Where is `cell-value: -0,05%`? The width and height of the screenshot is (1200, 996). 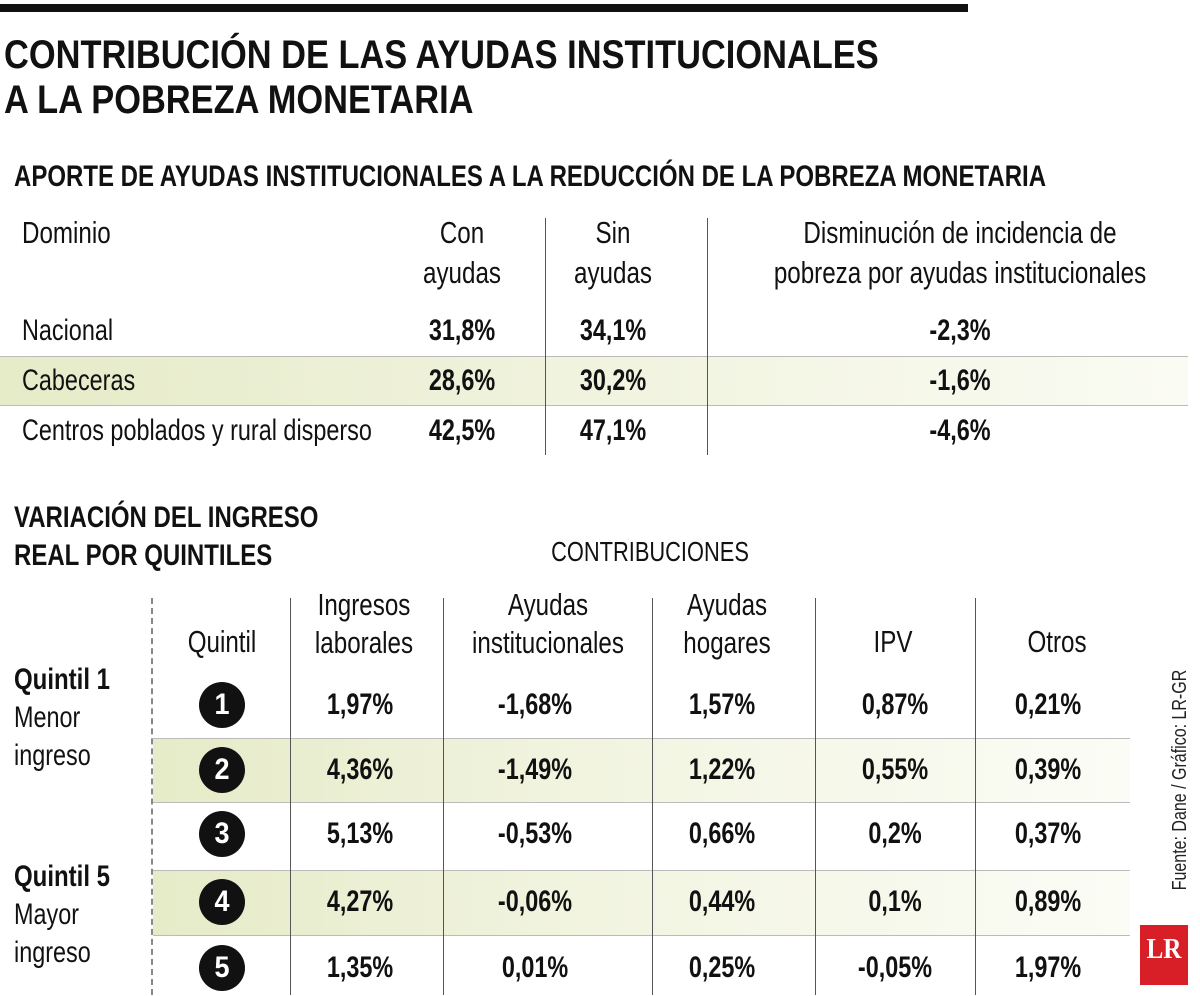
cell-value: -0,05% is located at coordinates (895, 967).